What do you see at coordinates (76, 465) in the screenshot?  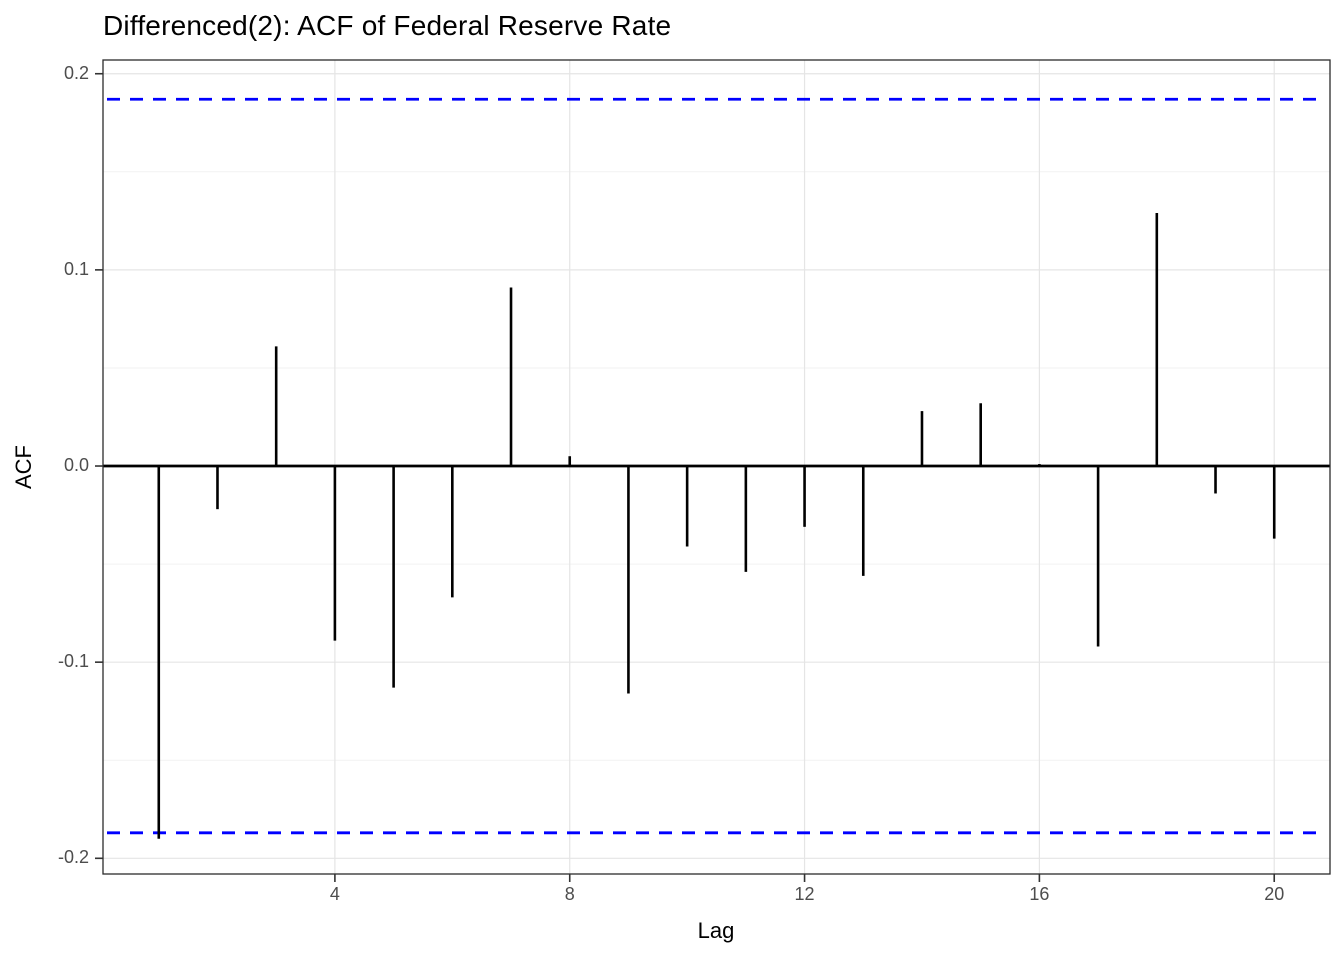 I see `y-tick-label: 0.0` at bounding box center [76, 465].